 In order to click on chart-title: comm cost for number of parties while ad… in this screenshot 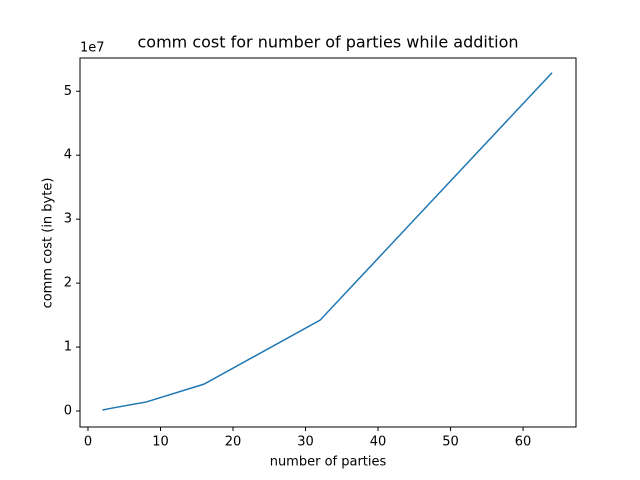, I will do `click(327, 42)`.